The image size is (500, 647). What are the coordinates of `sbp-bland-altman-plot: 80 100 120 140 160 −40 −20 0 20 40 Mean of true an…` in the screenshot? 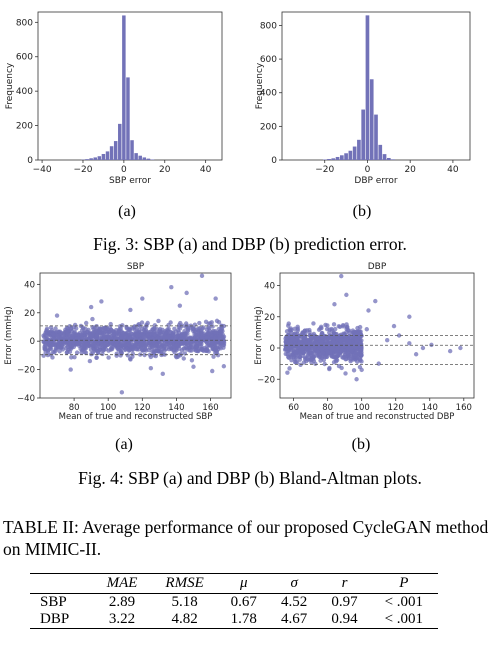 It's located at (118, 342).